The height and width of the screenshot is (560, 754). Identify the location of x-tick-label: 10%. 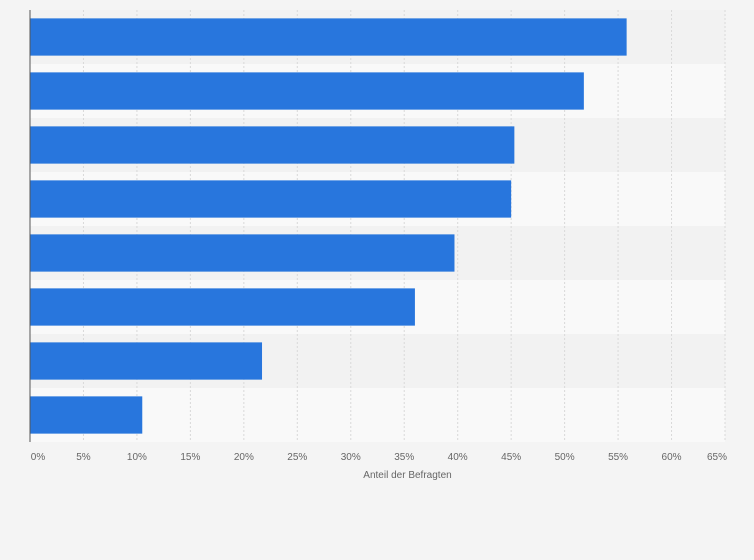
(137, 457).